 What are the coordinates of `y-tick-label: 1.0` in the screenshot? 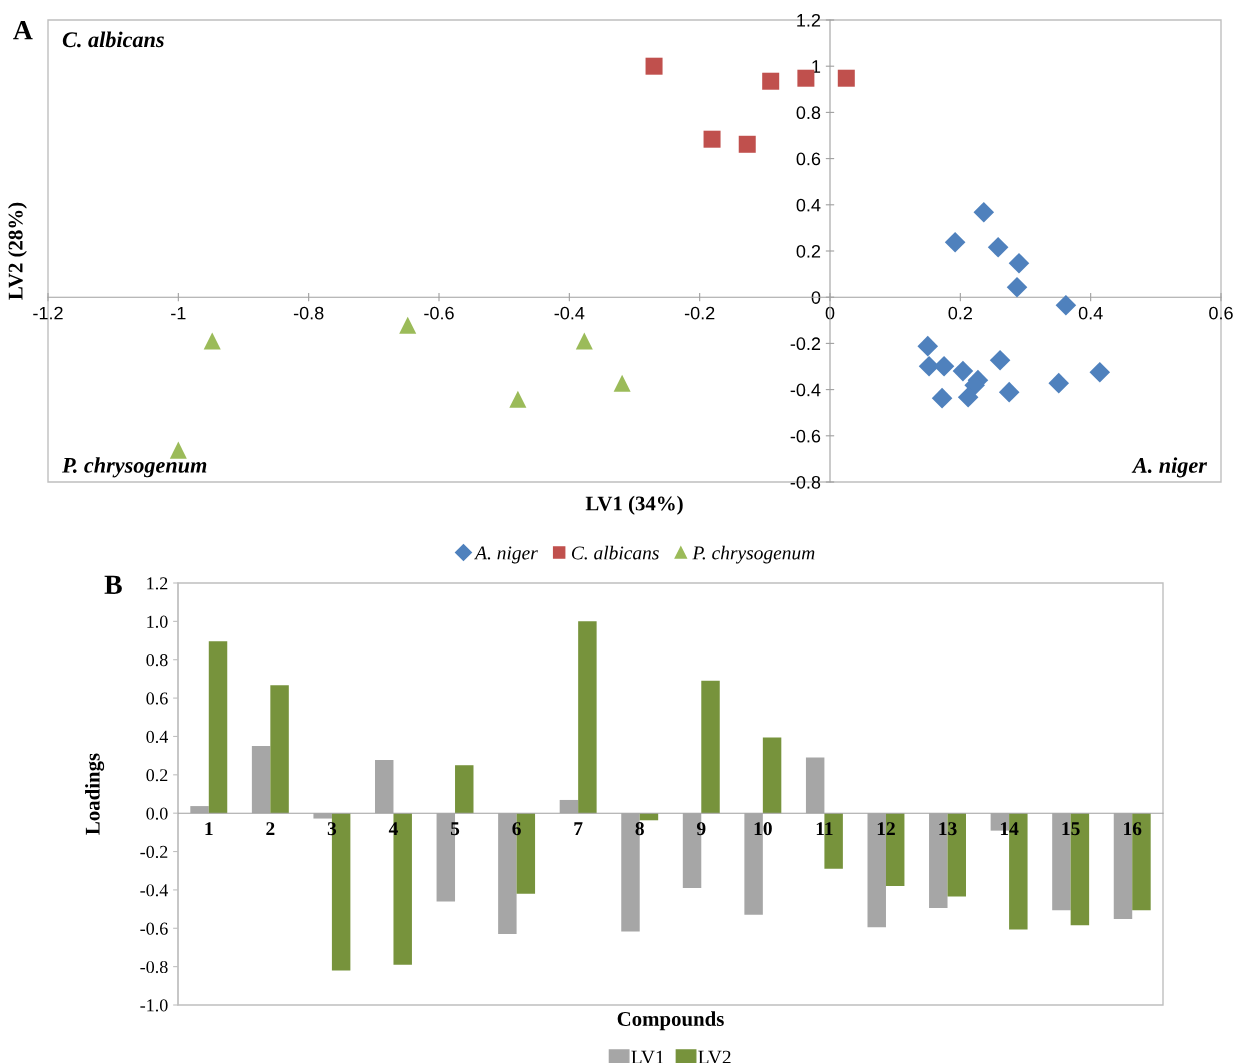 It's located at (157, 621).